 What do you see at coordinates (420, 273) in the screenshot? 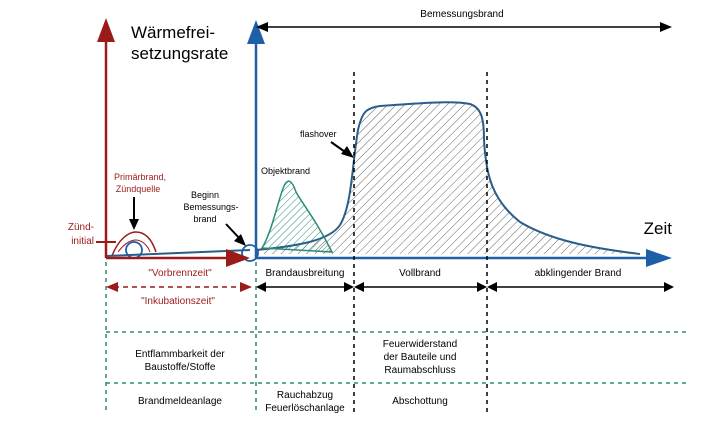
I see `phase-vollbrand: Vollbrand` at bounding box center [420, 273].